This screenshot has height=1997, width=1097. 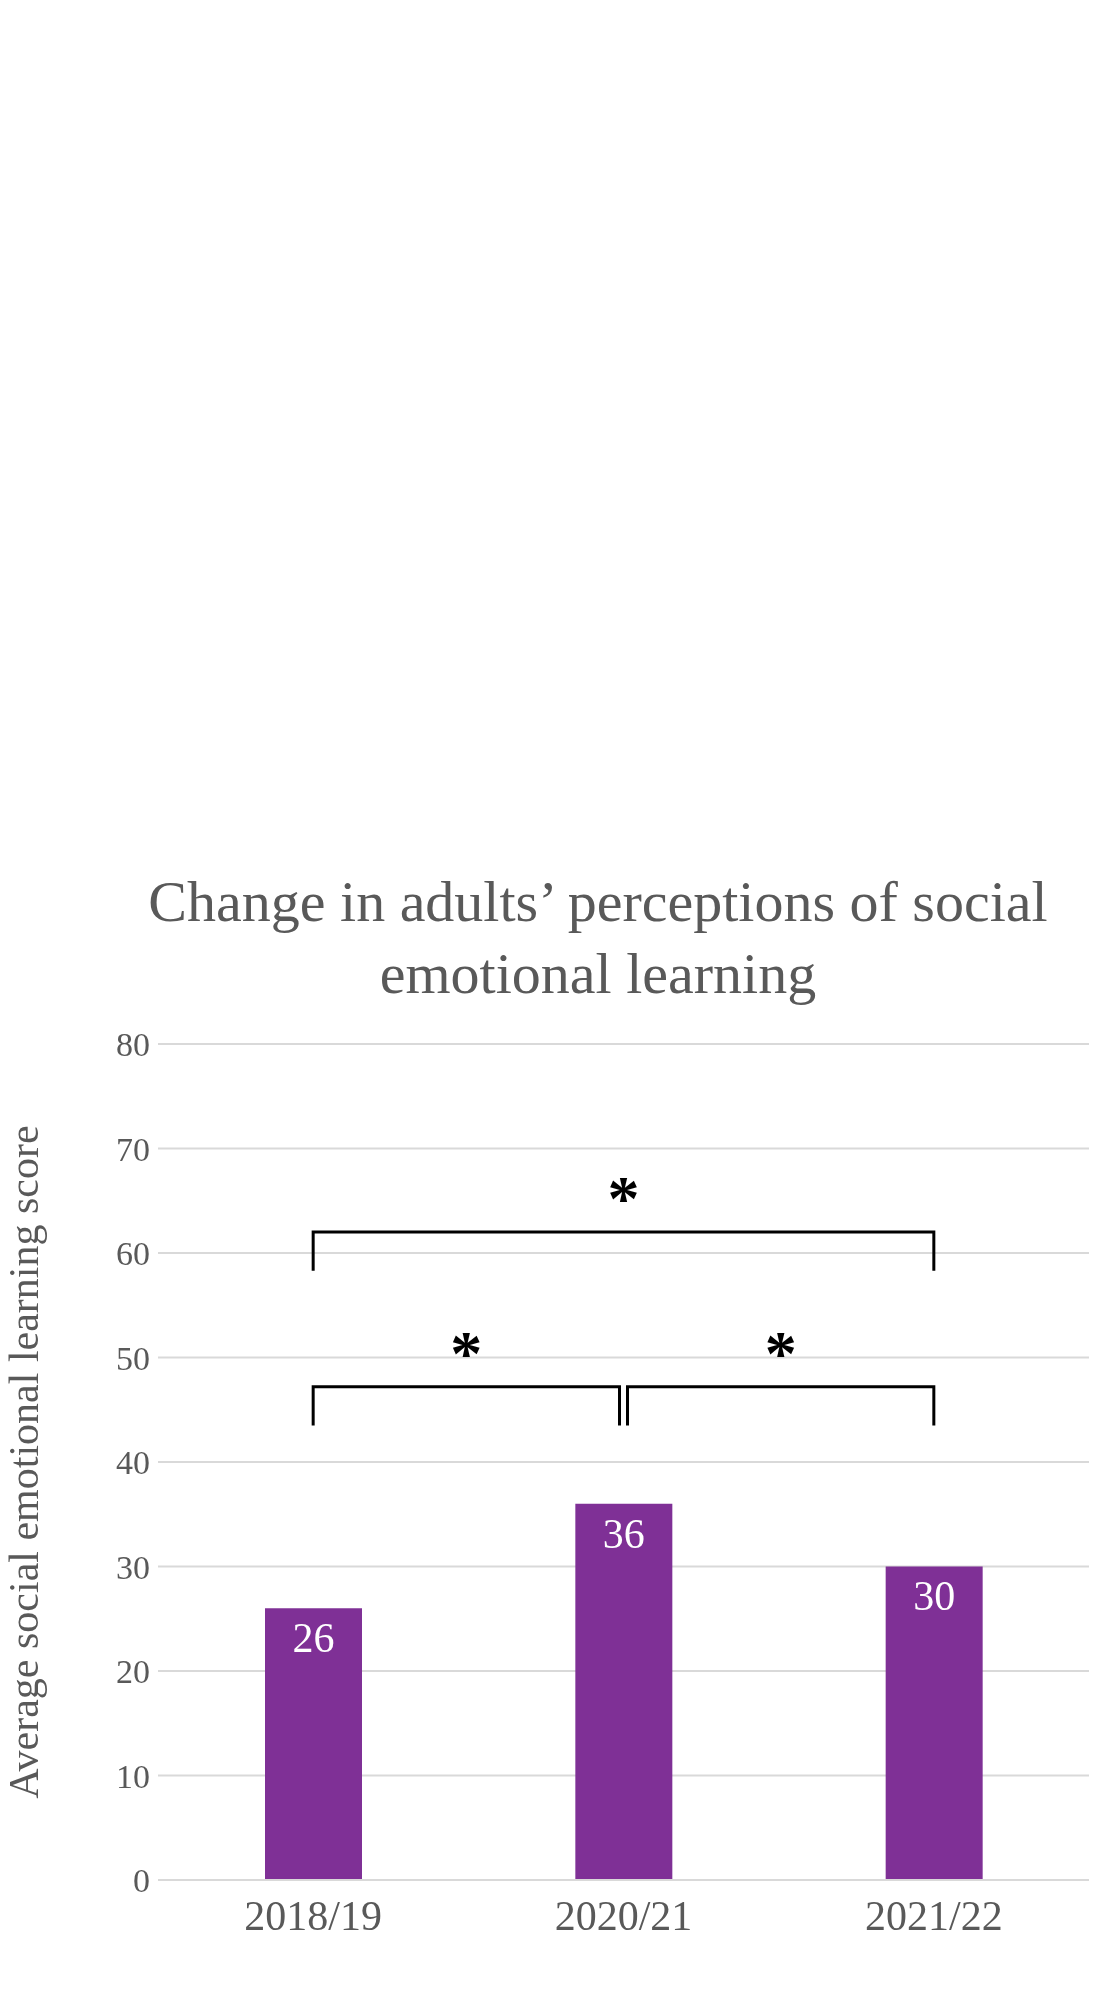 I want to click on chart-title: Change in adults’ perceptions of social emotional learning, so click(x=598, y=938).